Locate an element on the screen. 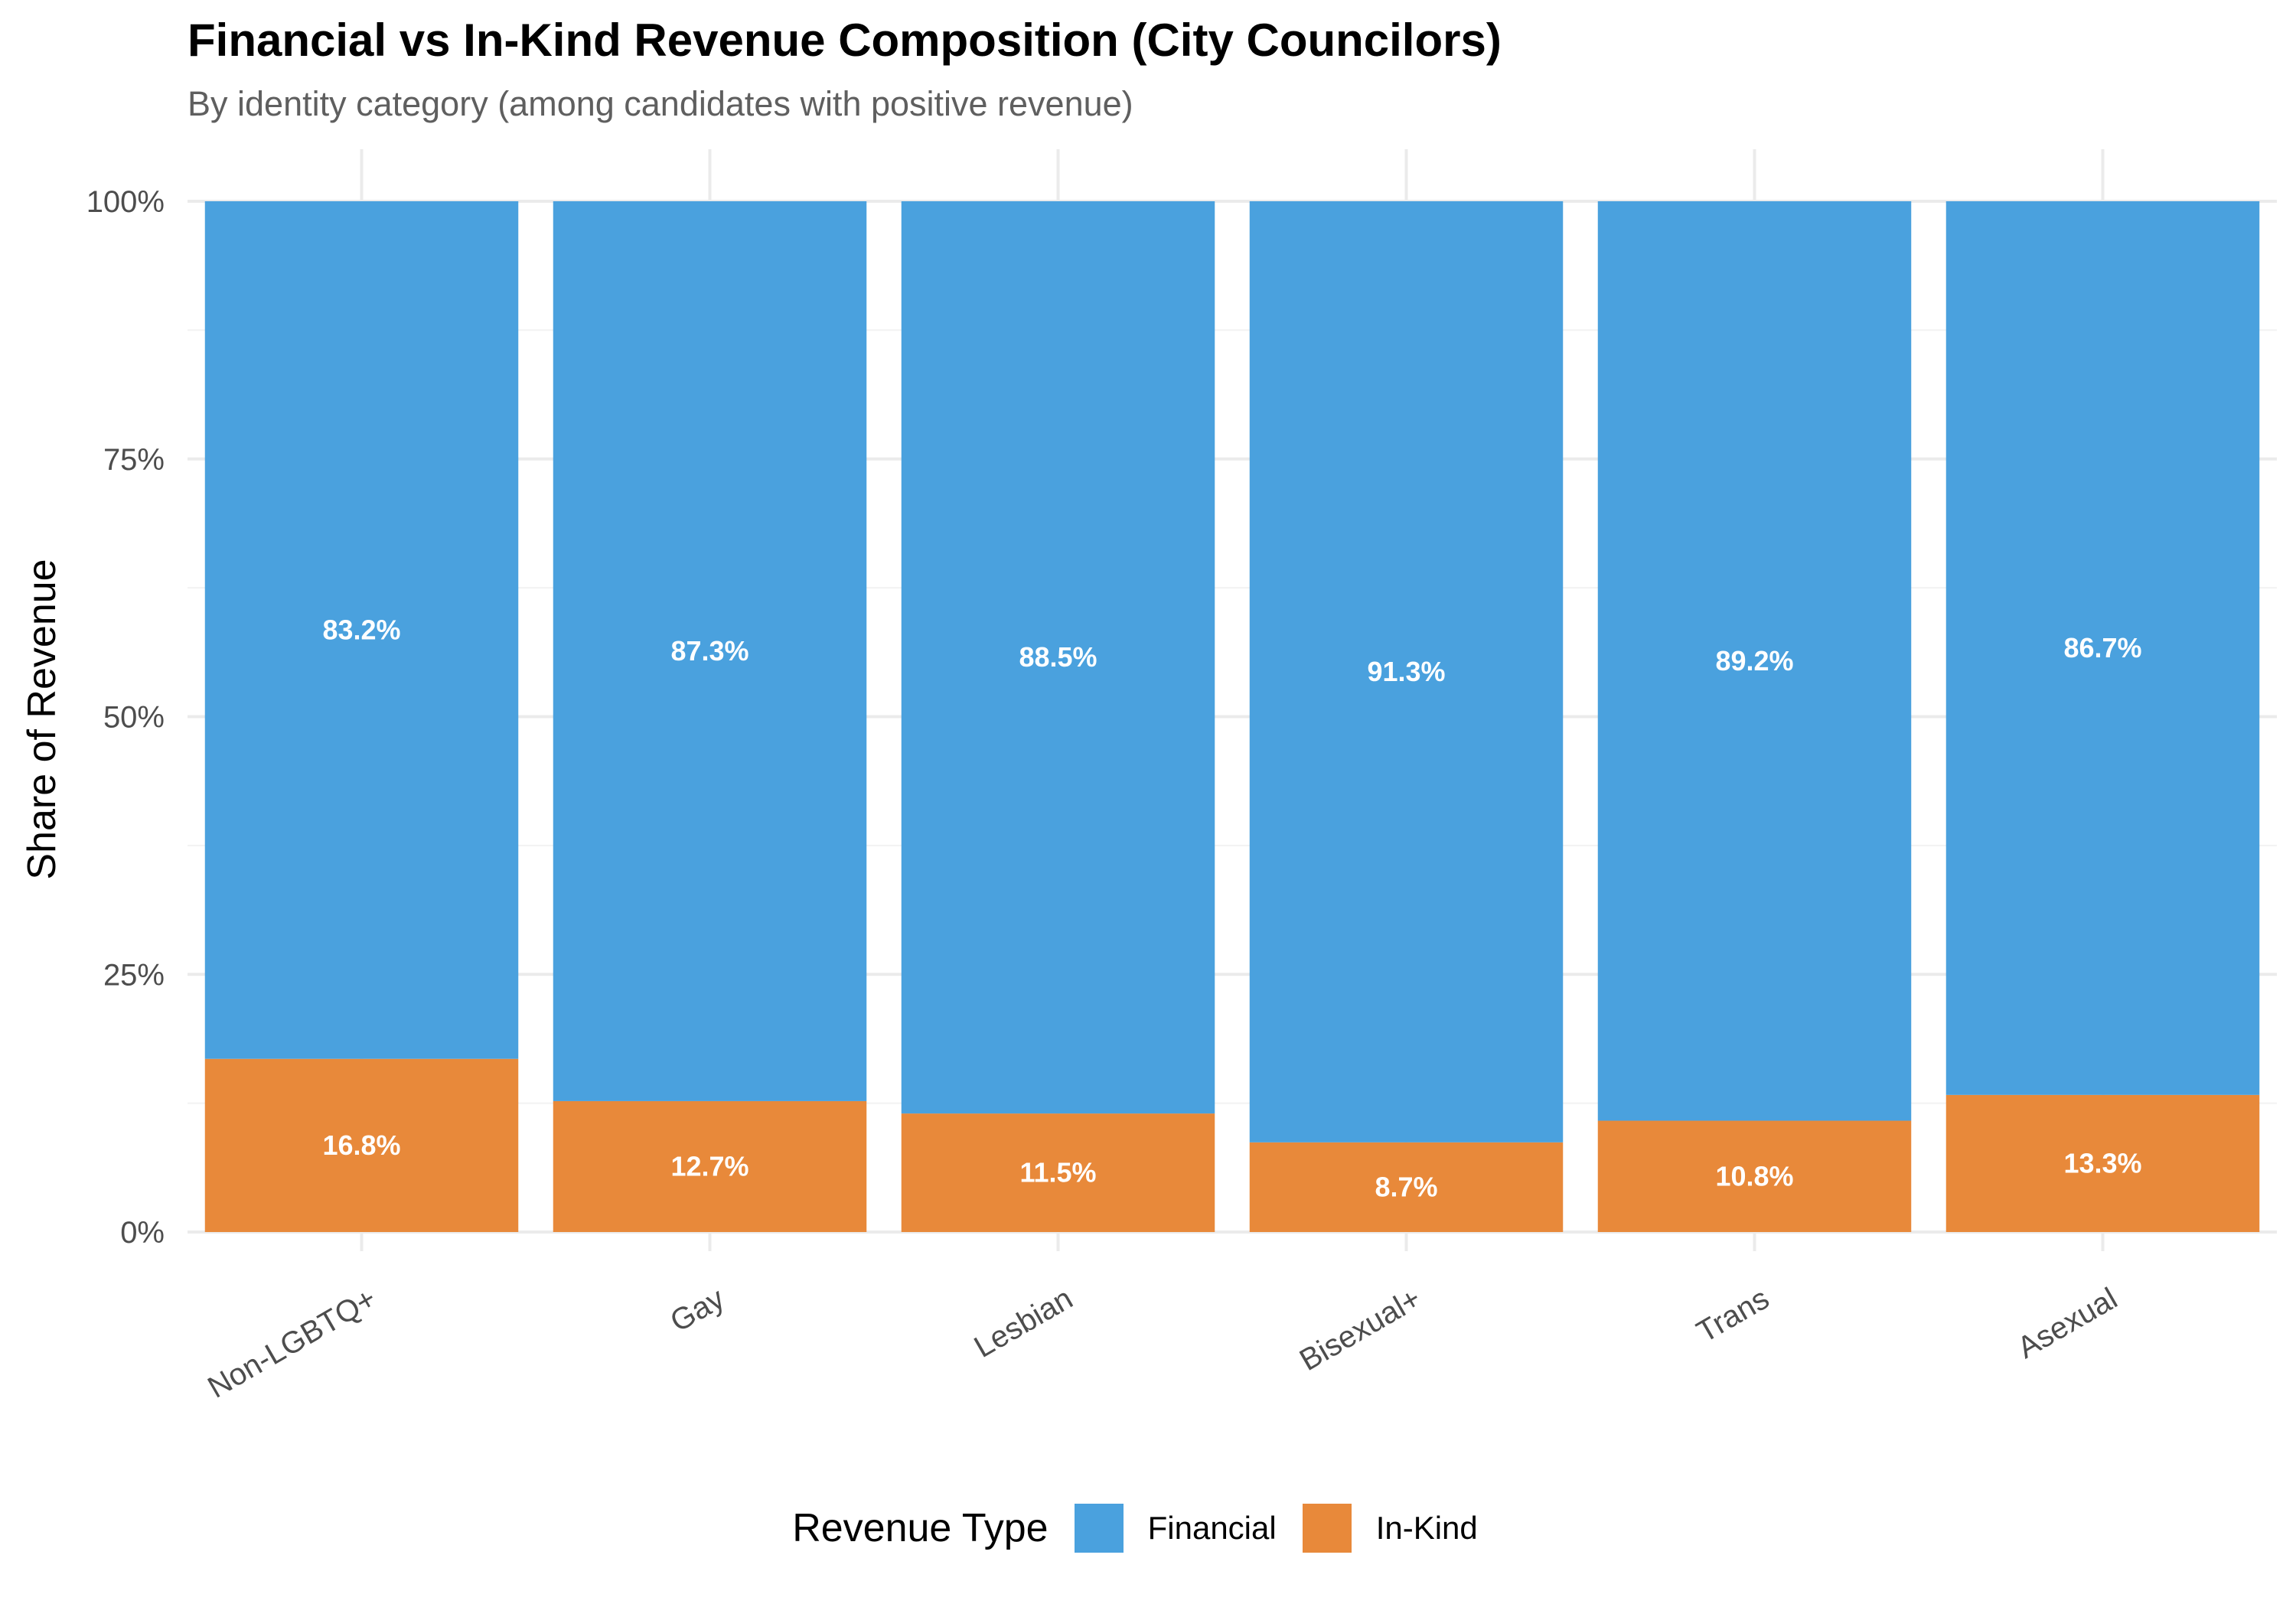 Image resolution: width=2296 pixels, height=1607 pixels. bar-value-label: 89.2% is located at coordinates (1754, 660).